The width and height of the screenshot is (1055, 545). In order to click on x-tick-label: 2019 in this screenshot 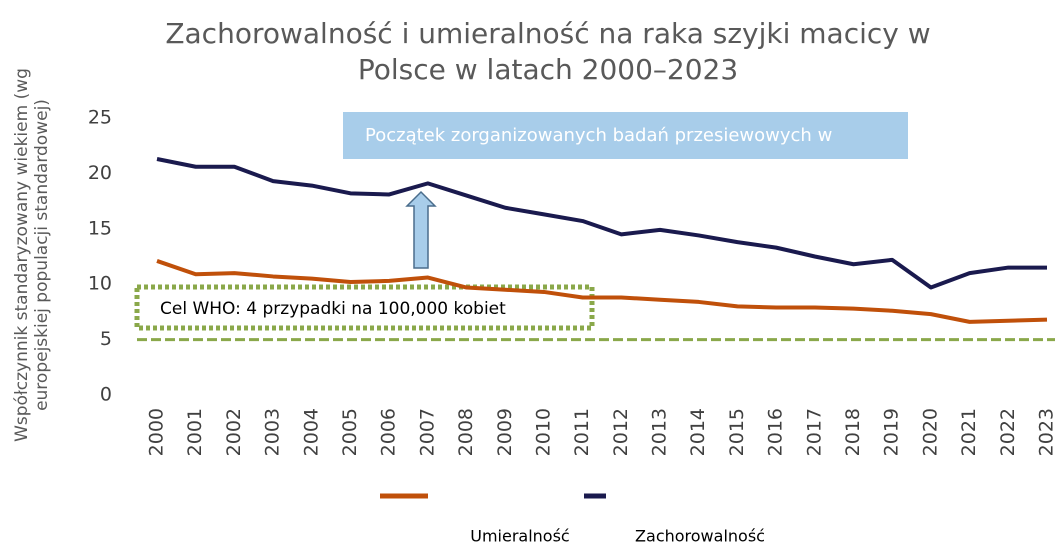, I will do `click(892, 432)`.